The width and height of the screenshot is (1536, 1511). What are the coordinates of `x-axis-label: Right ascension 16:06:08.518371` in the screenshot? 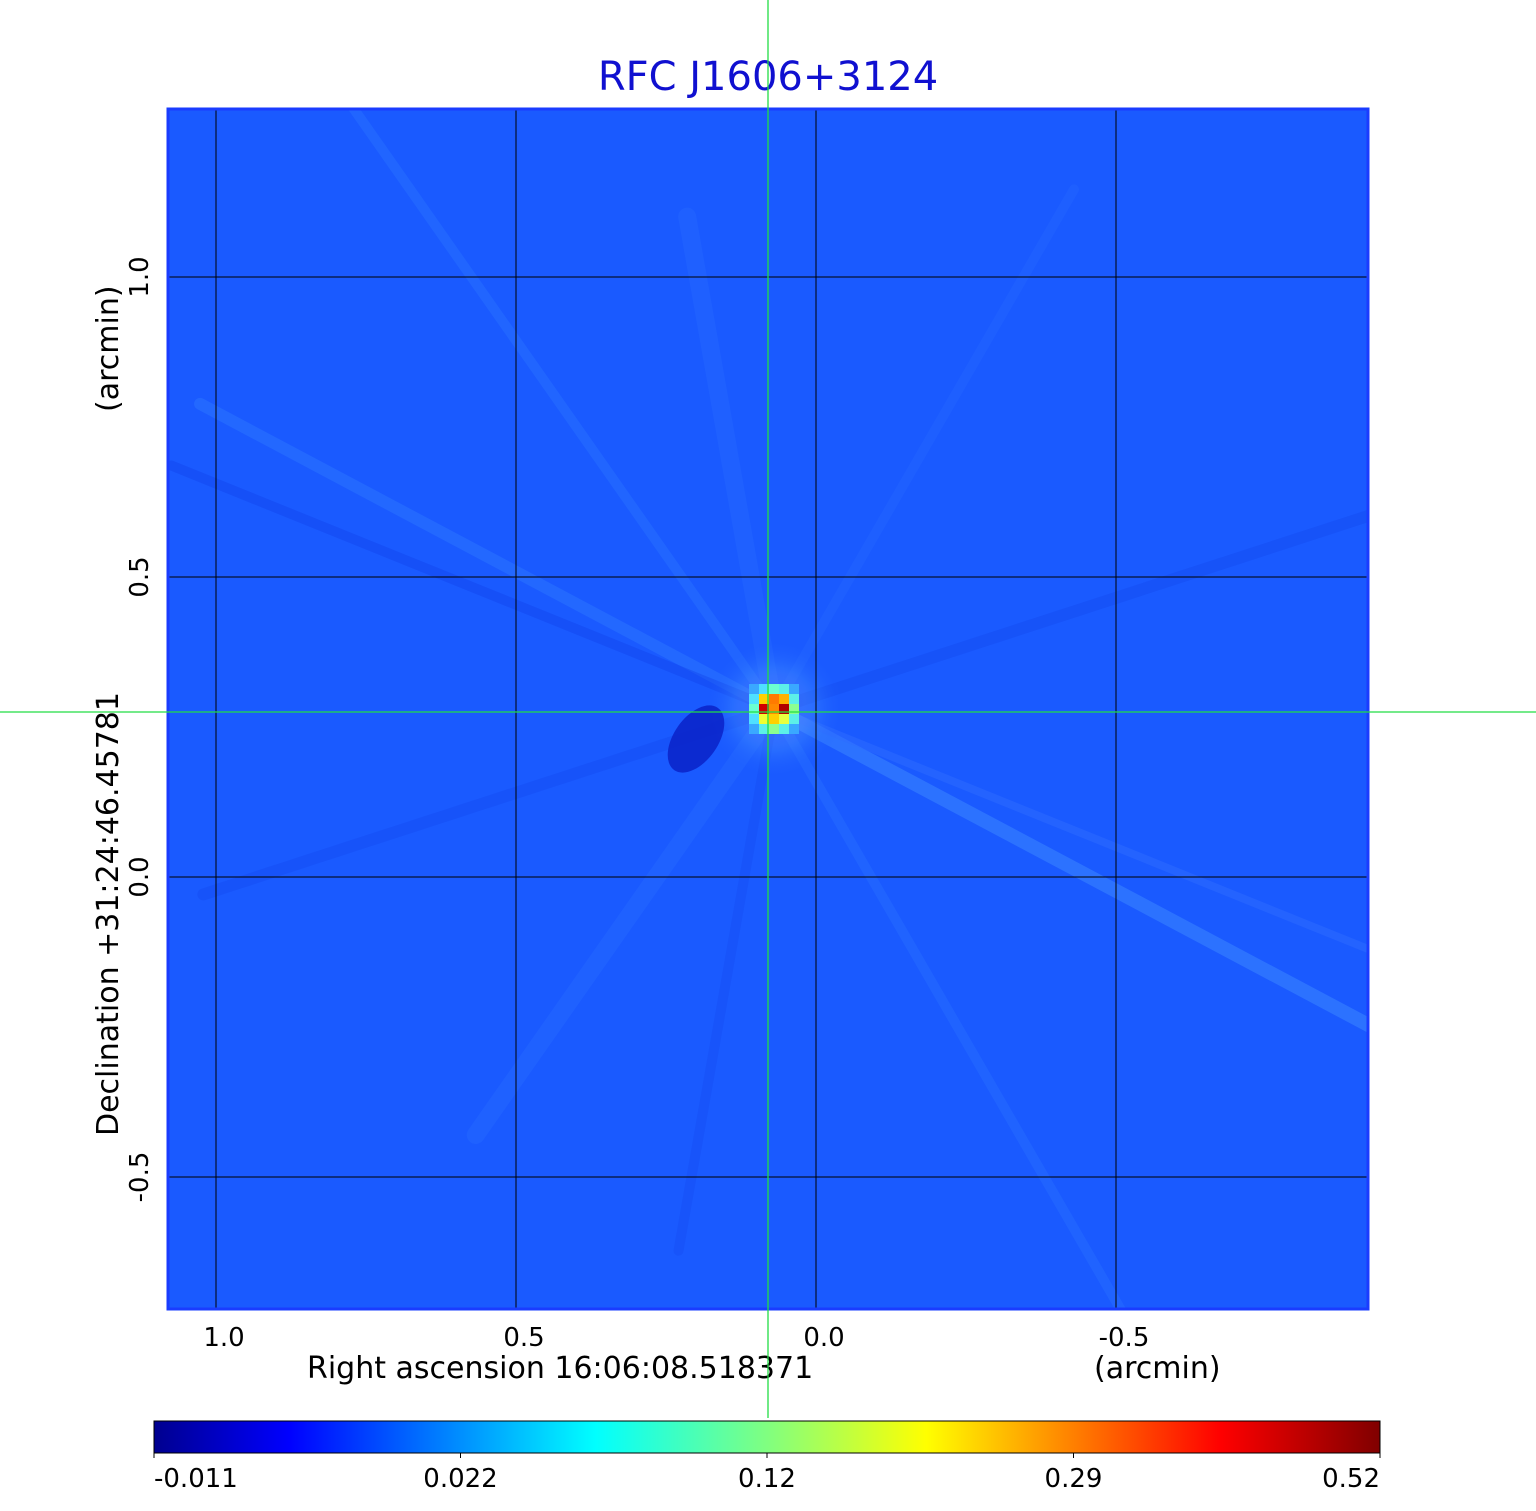 It's located at (560, 1368).